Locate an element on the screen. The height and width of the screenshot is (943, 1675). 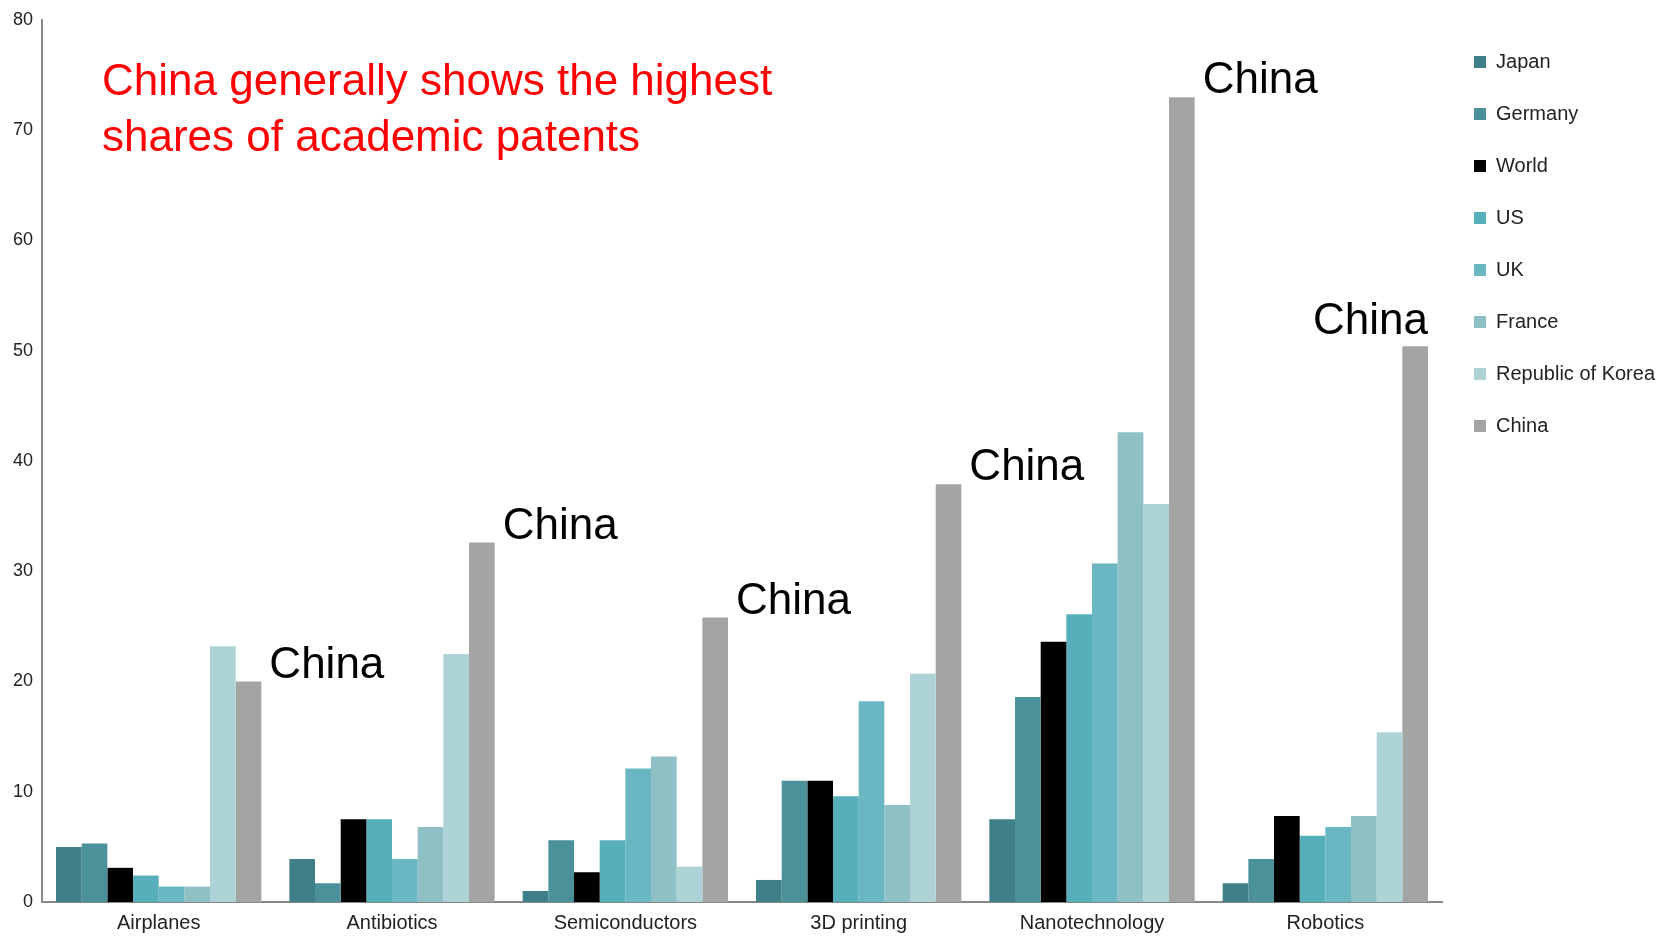
y-tick-label: 50 is located at coordinates (23, 349).